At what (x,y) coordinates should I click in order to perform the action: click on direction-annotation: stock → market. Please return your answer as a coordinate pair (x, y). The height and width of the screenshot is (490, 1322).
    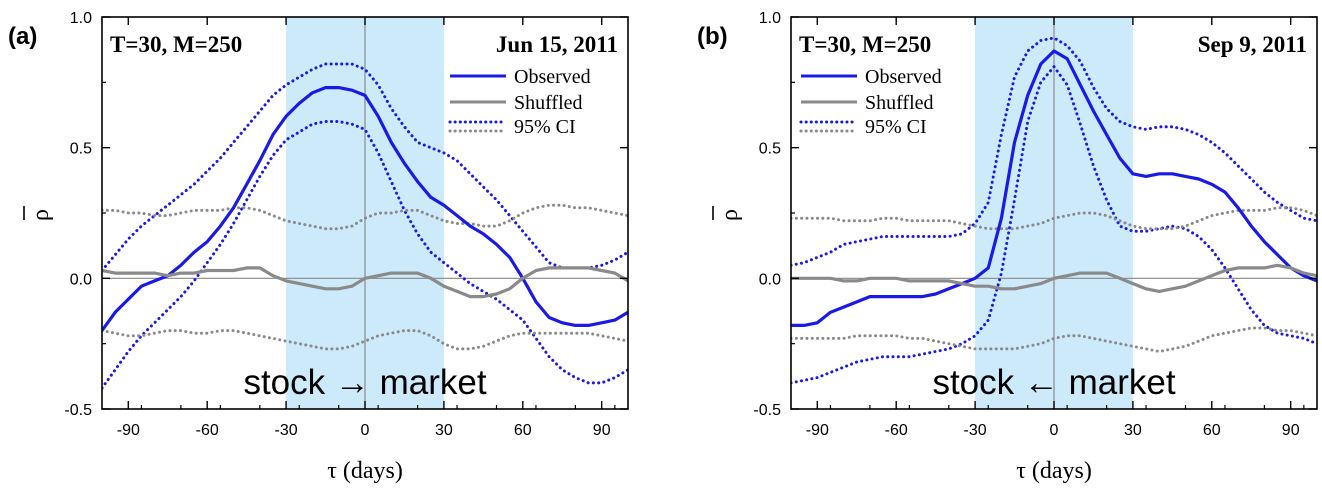
    Looking at the image, I should click on (364, 382).